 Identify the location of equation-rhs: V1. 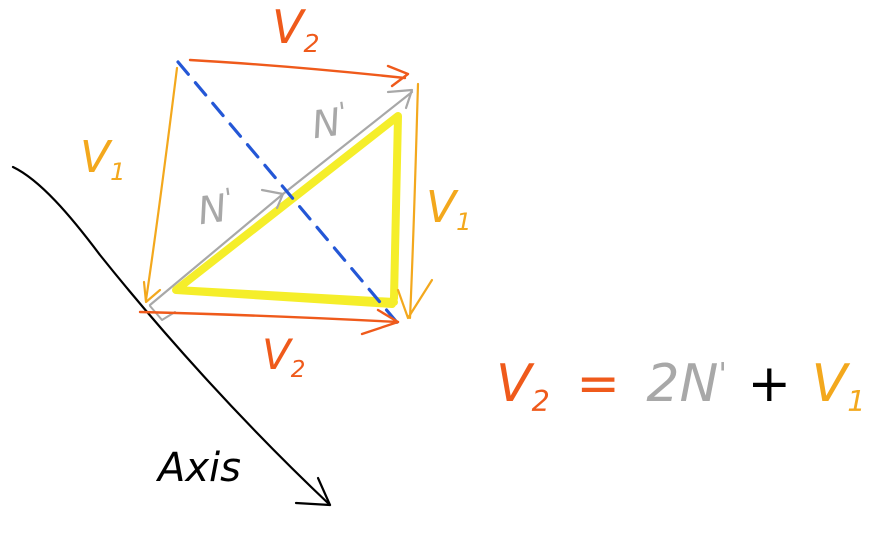
(838, 384).